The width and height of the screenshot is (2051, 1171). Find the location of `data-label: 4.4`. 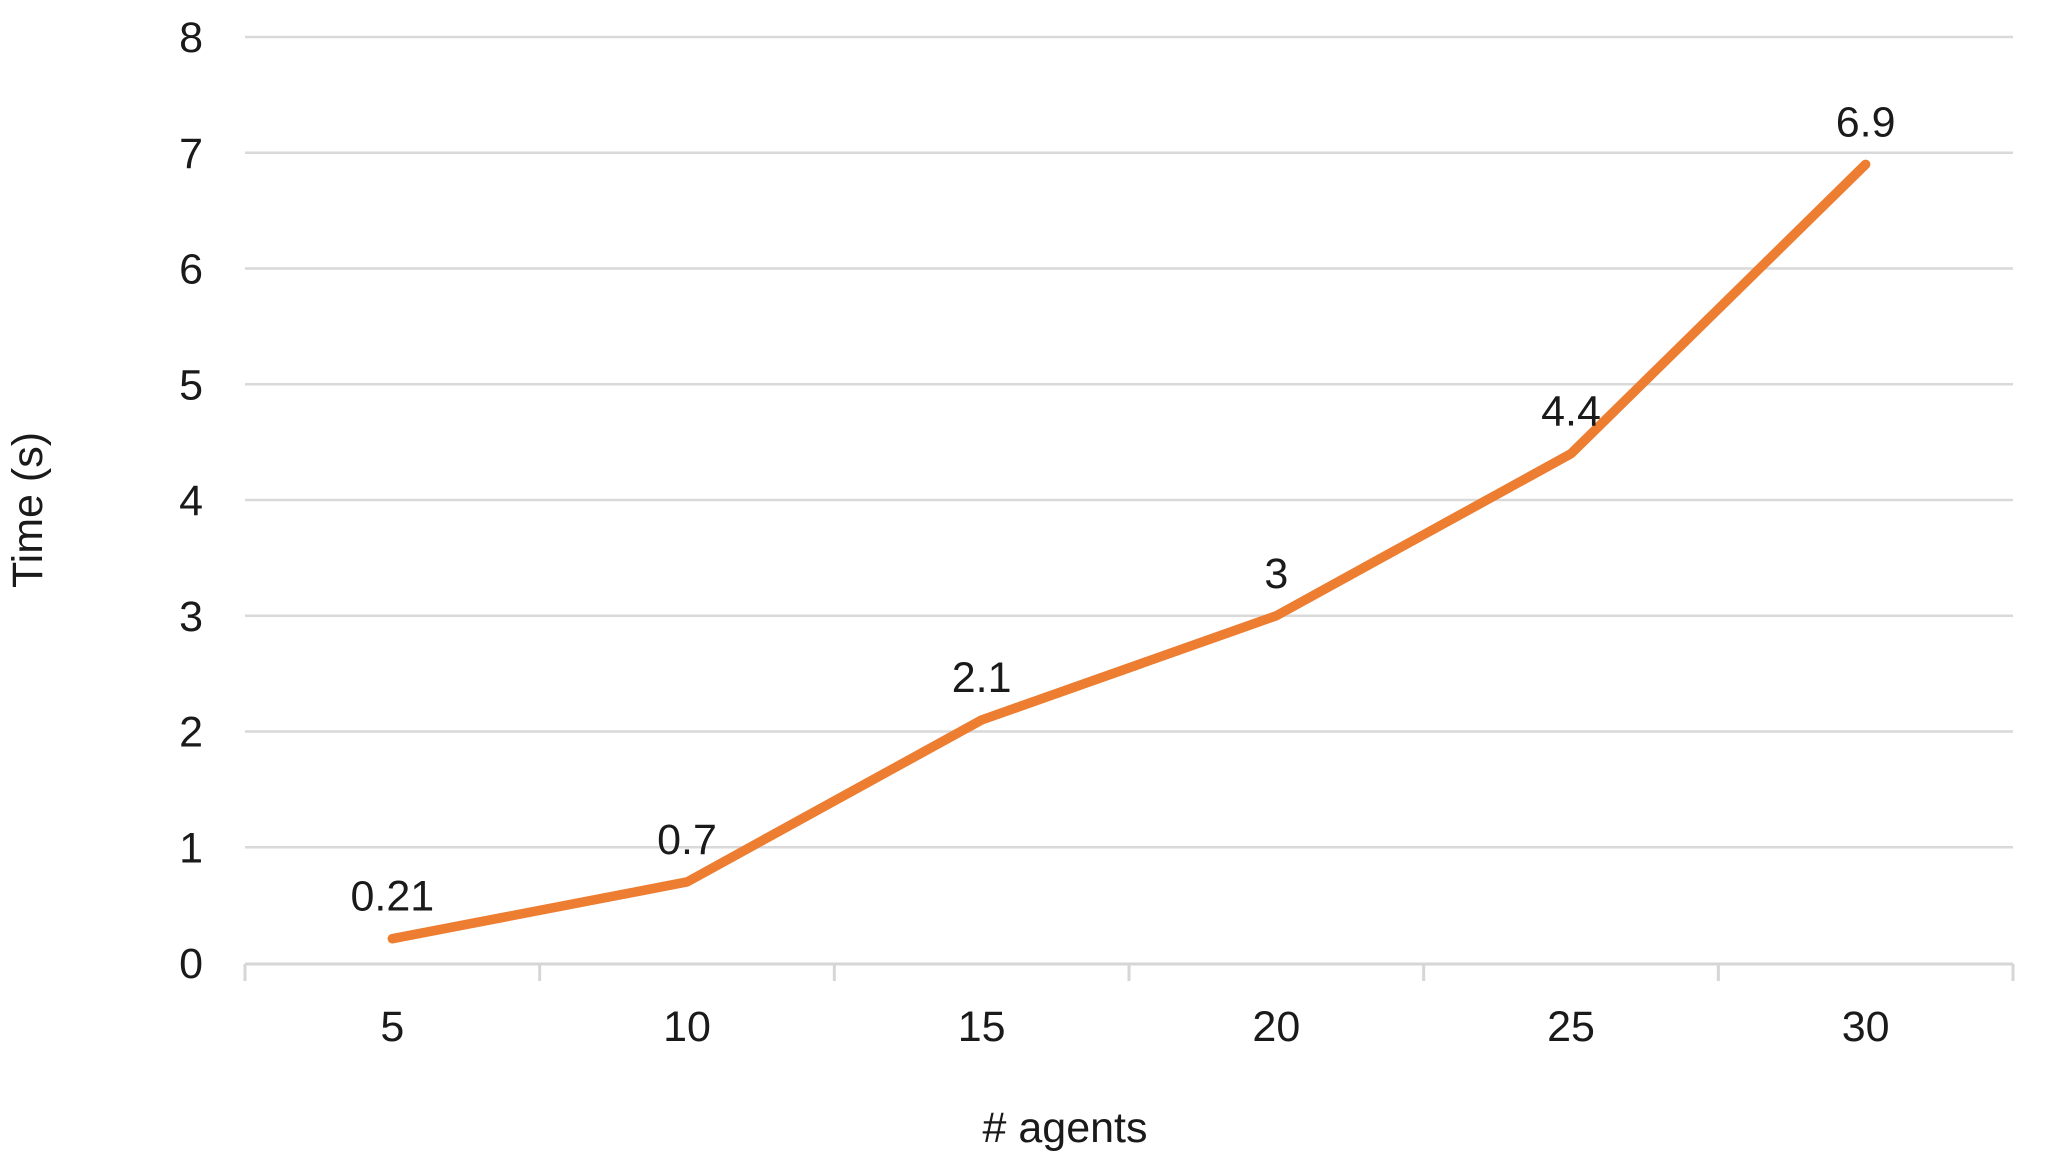

data-label: 4.4 is located at coordinates (1571, 412).